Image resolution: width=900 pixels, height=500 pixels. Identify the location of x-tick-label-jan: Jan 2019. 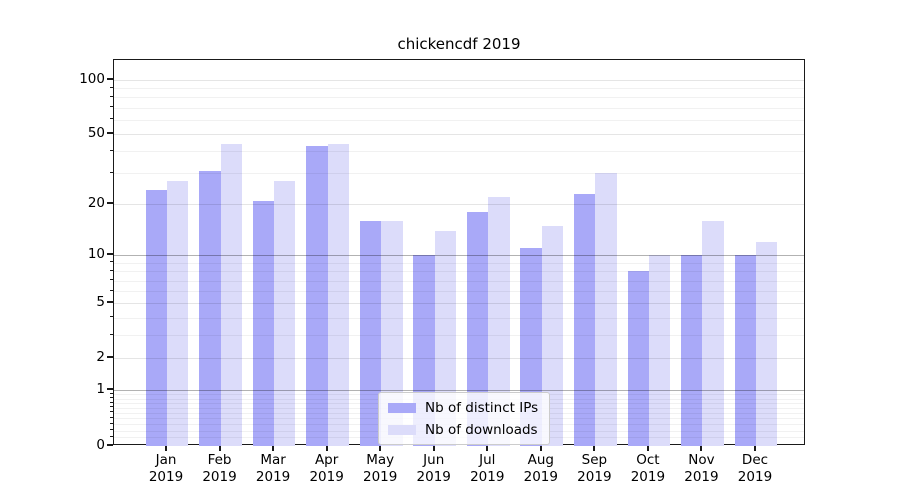
(166, 469).